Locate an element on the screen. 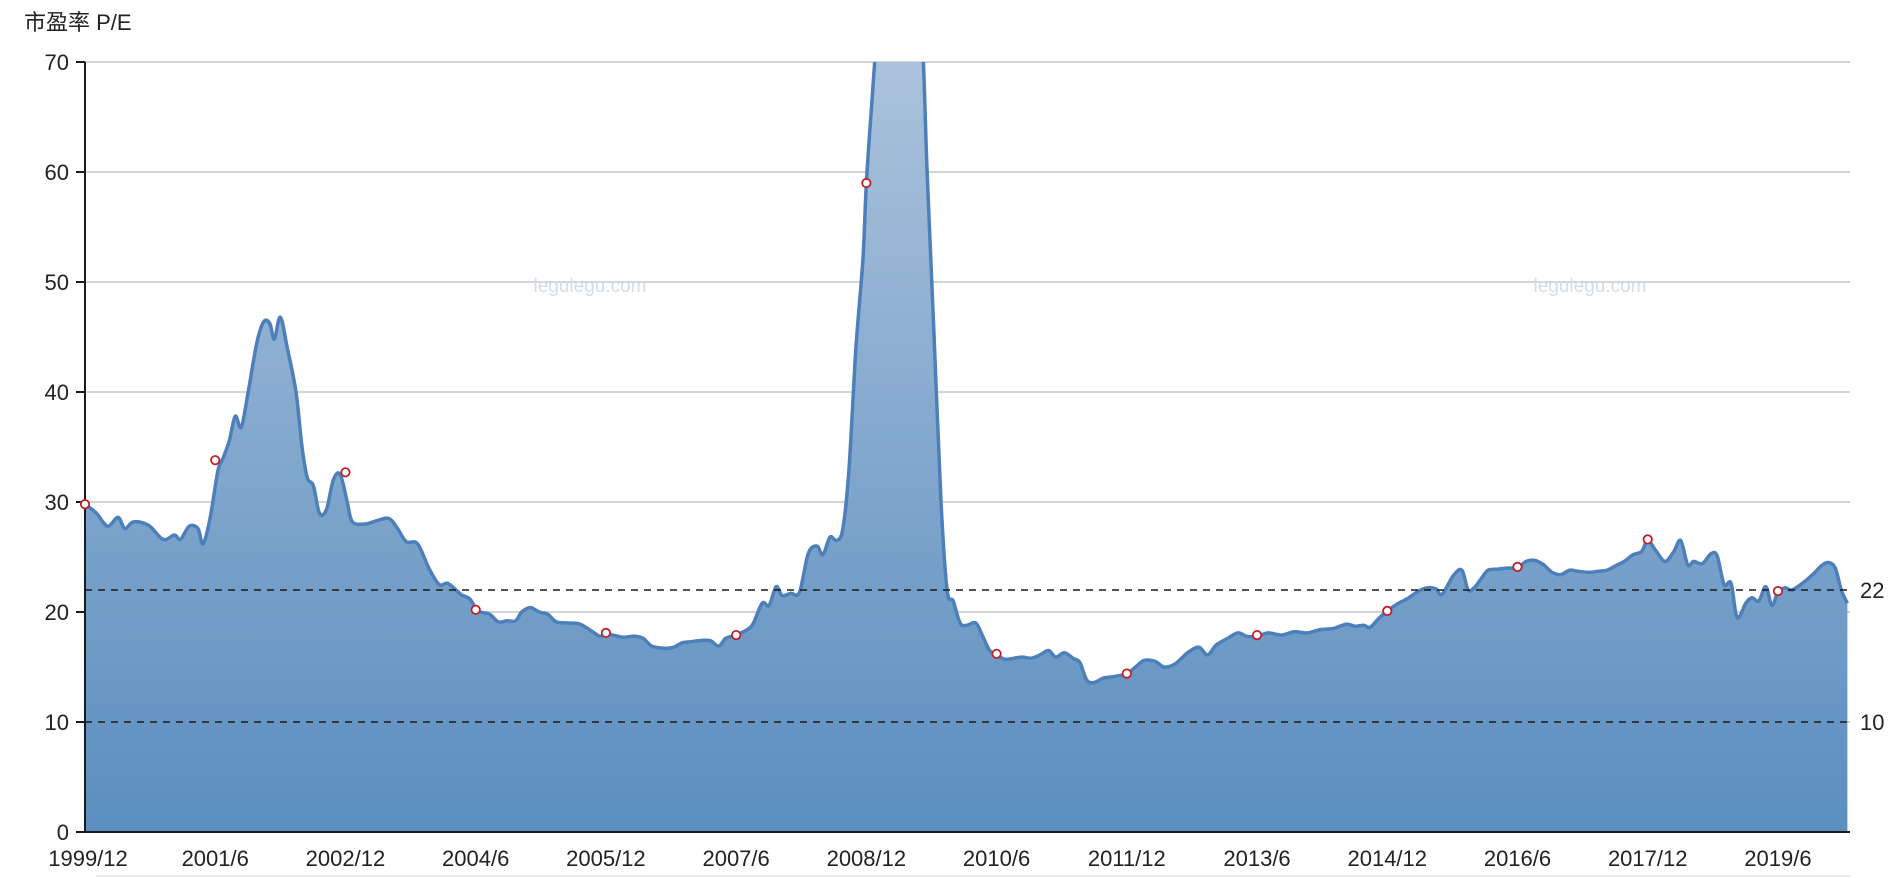  x-tick-label-0: 1999/12 is located at coordinates (88, 858).